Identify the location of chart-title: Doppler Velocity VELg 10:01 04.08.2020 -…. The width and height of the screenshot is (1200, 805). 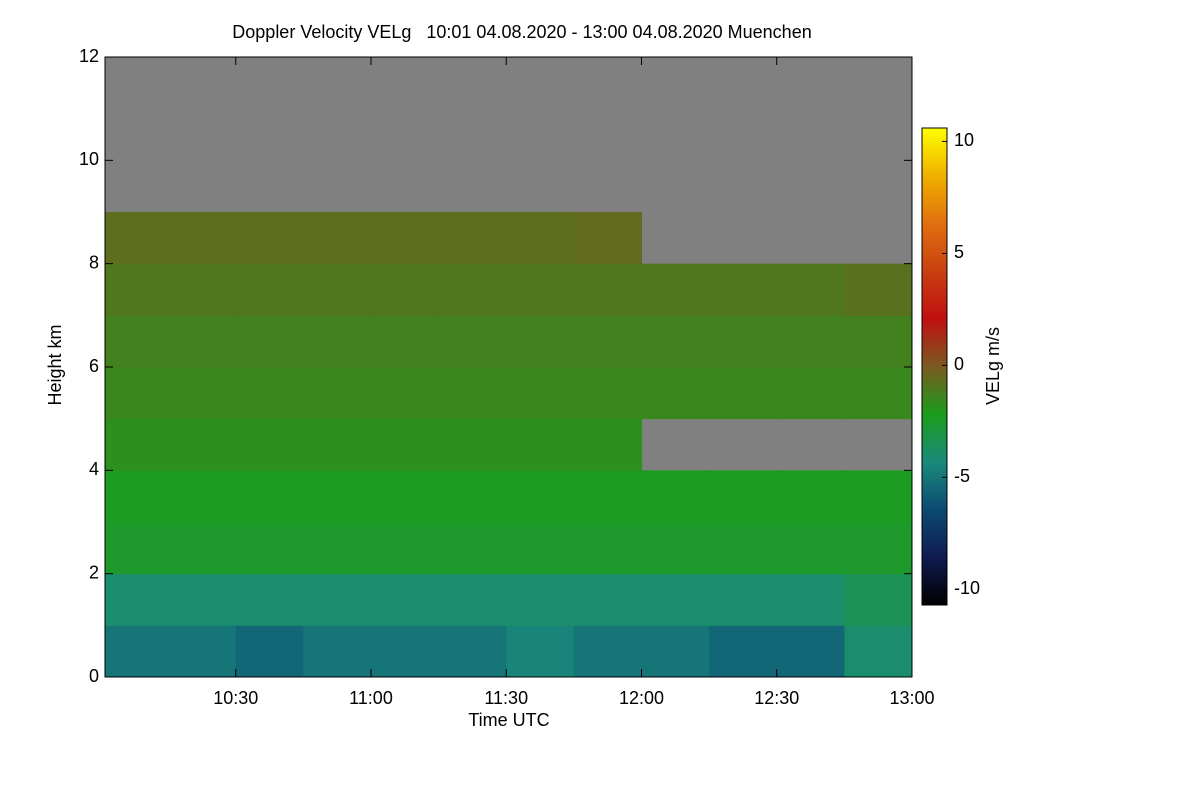
(521, 32).